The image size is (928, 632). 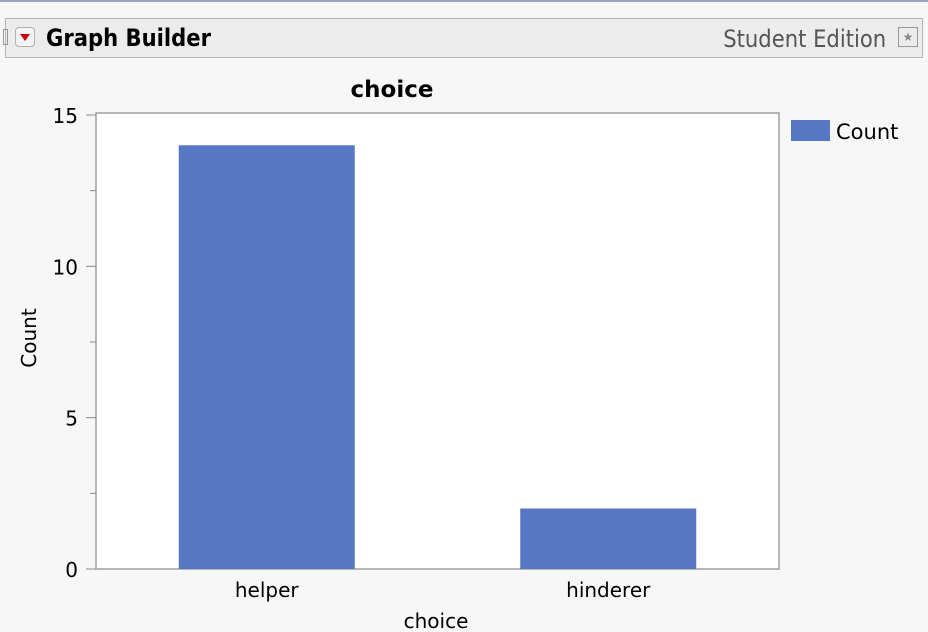 What do you see at coordinates (71, 570) in the screenshot?
I see `y-tick-label: 0` at bounding box center [71, 570].